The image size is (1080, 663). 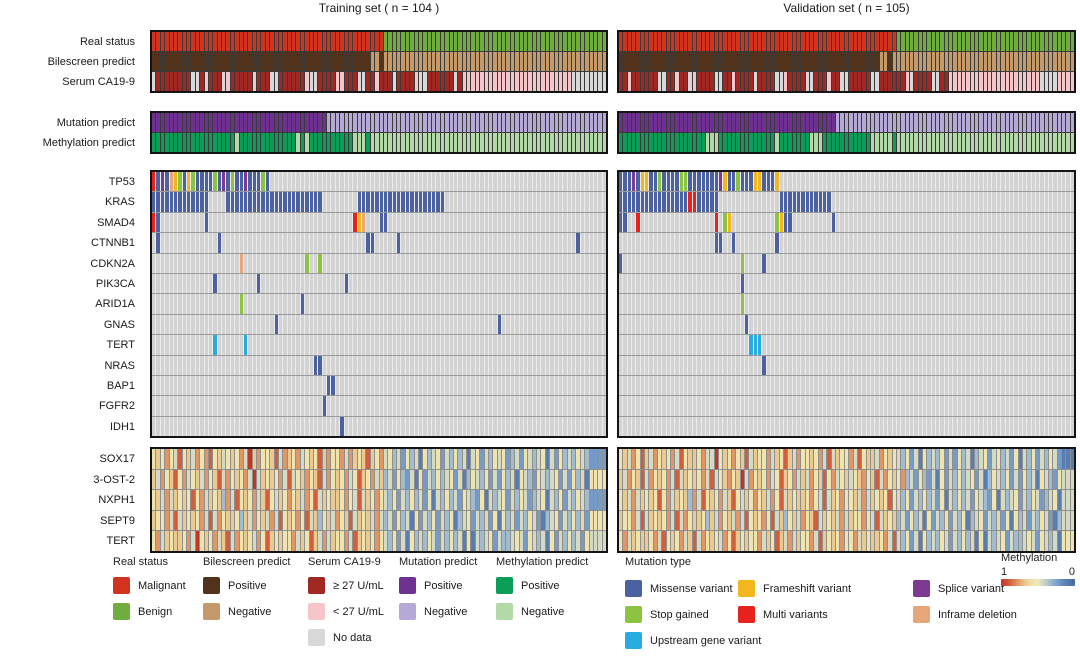 I want to click on training-row-idh1, so click(x=379, y=426).